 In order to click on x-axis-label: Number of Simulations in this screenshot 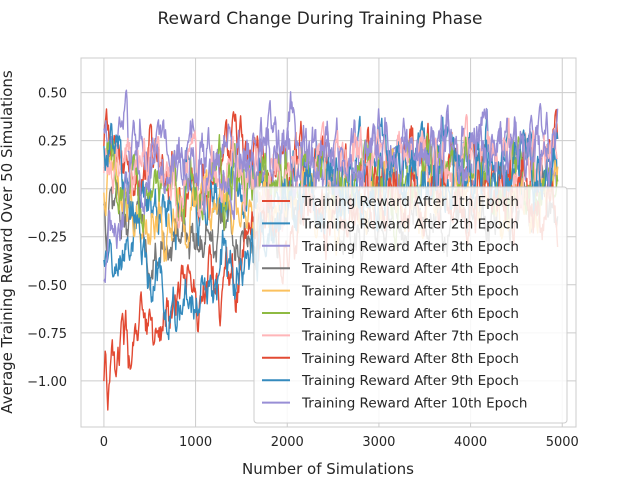, I will do `click(328, 469)`.